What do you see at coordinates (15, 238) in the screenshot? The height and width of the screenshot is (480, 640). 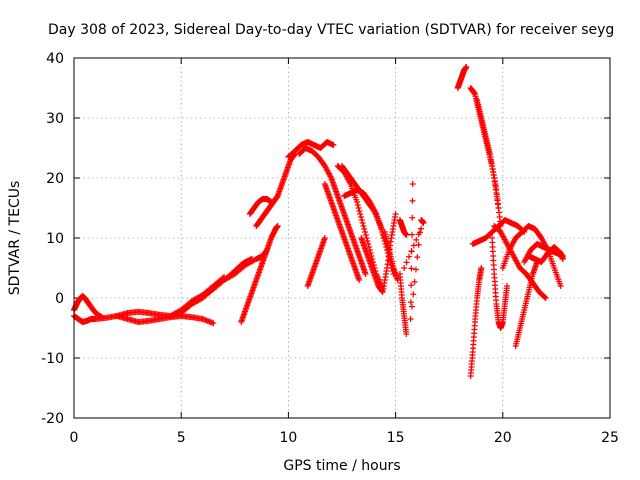 I see `y-axis-label: SDTVAR / TECUs` at bounding box center [15, 238].